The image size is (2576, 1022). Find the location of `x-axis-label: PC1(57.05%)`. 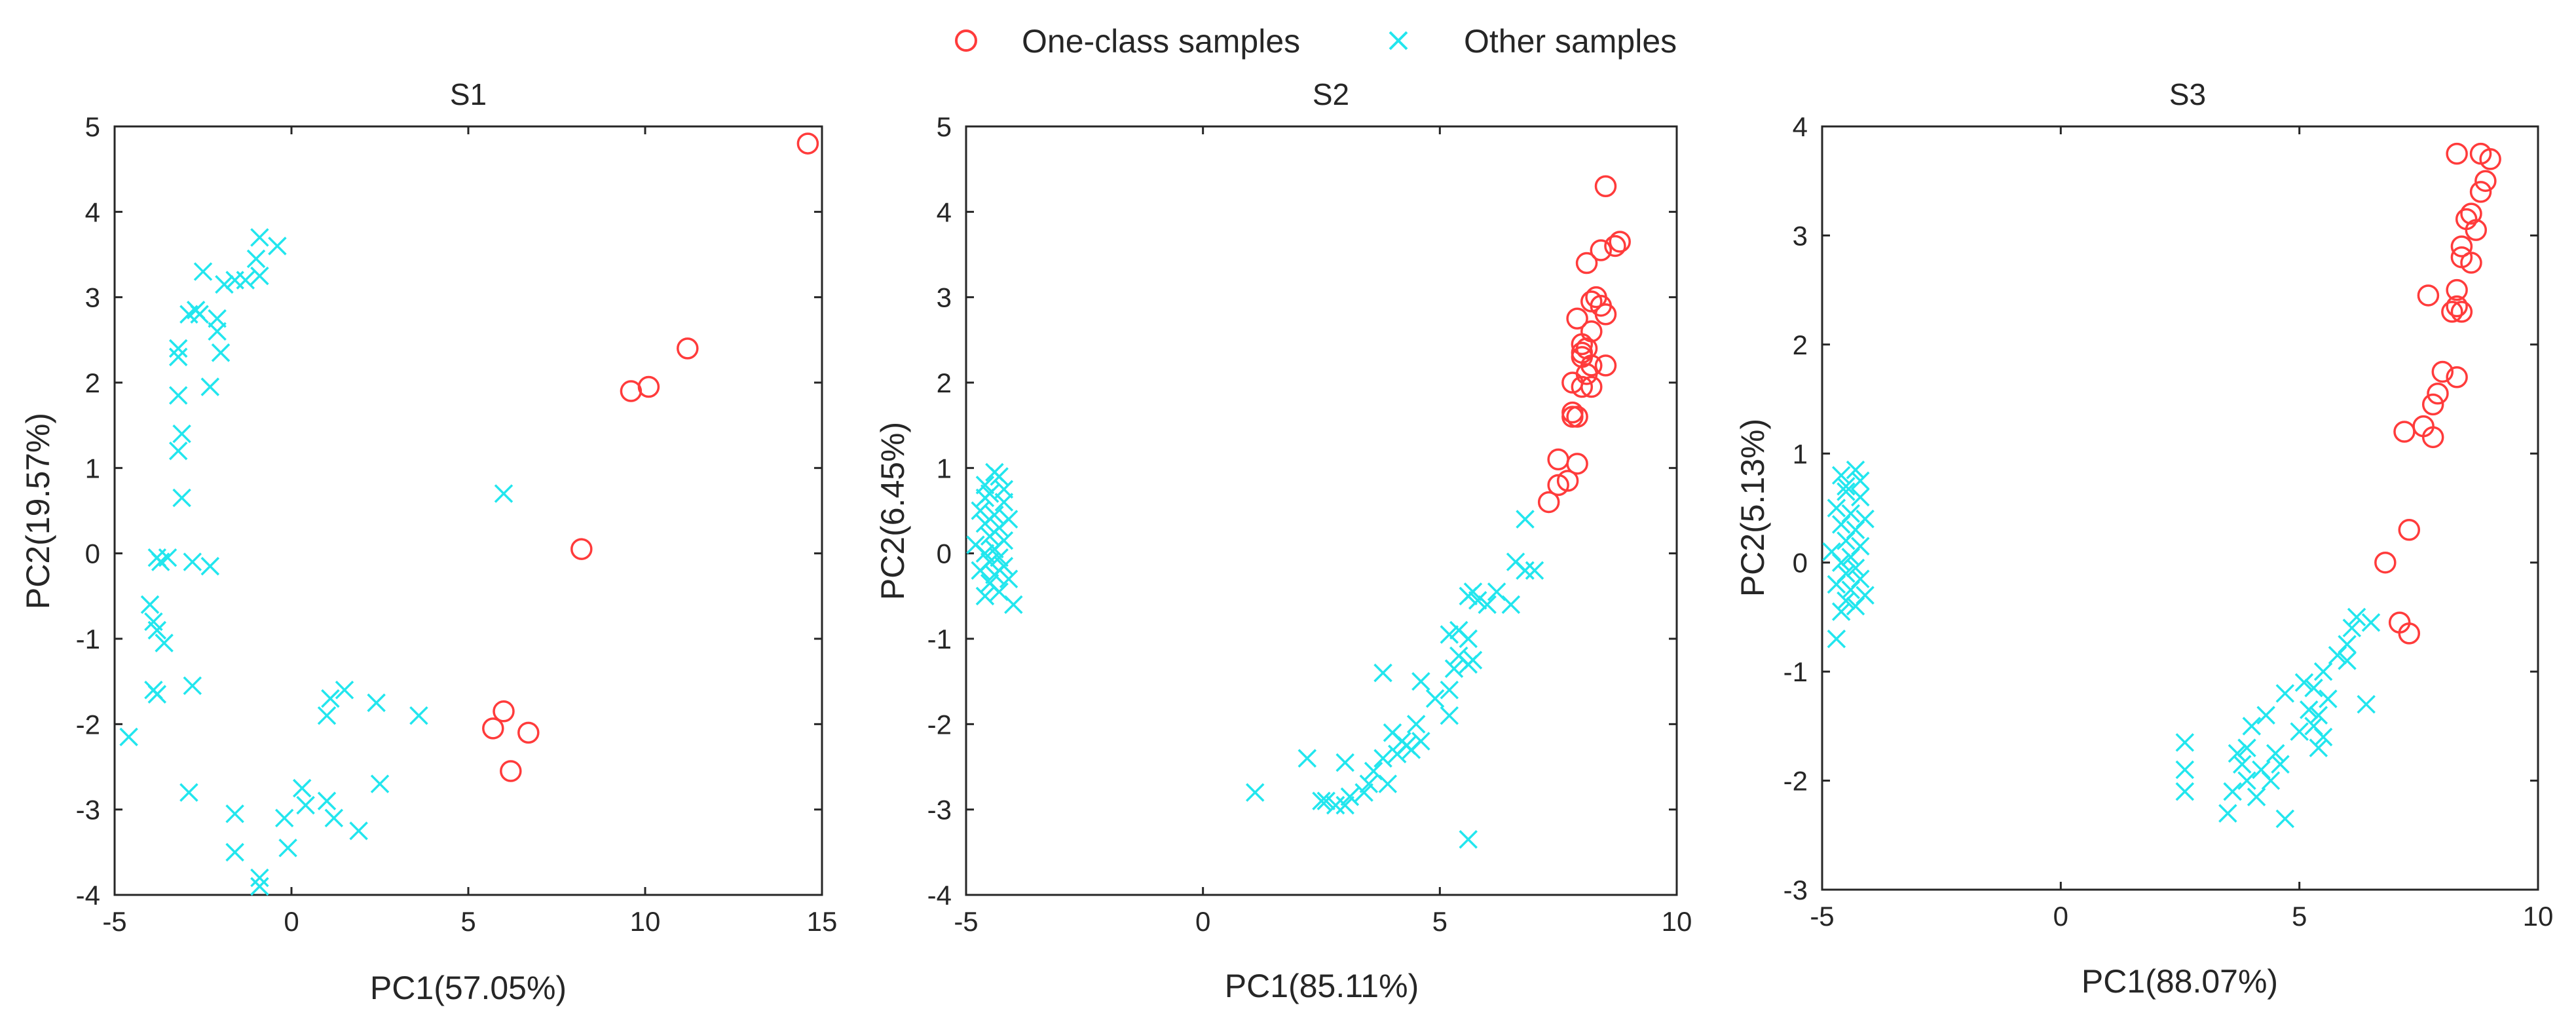

x-axis-label: PC1(57.05%) is located at coordinates (468, 988).